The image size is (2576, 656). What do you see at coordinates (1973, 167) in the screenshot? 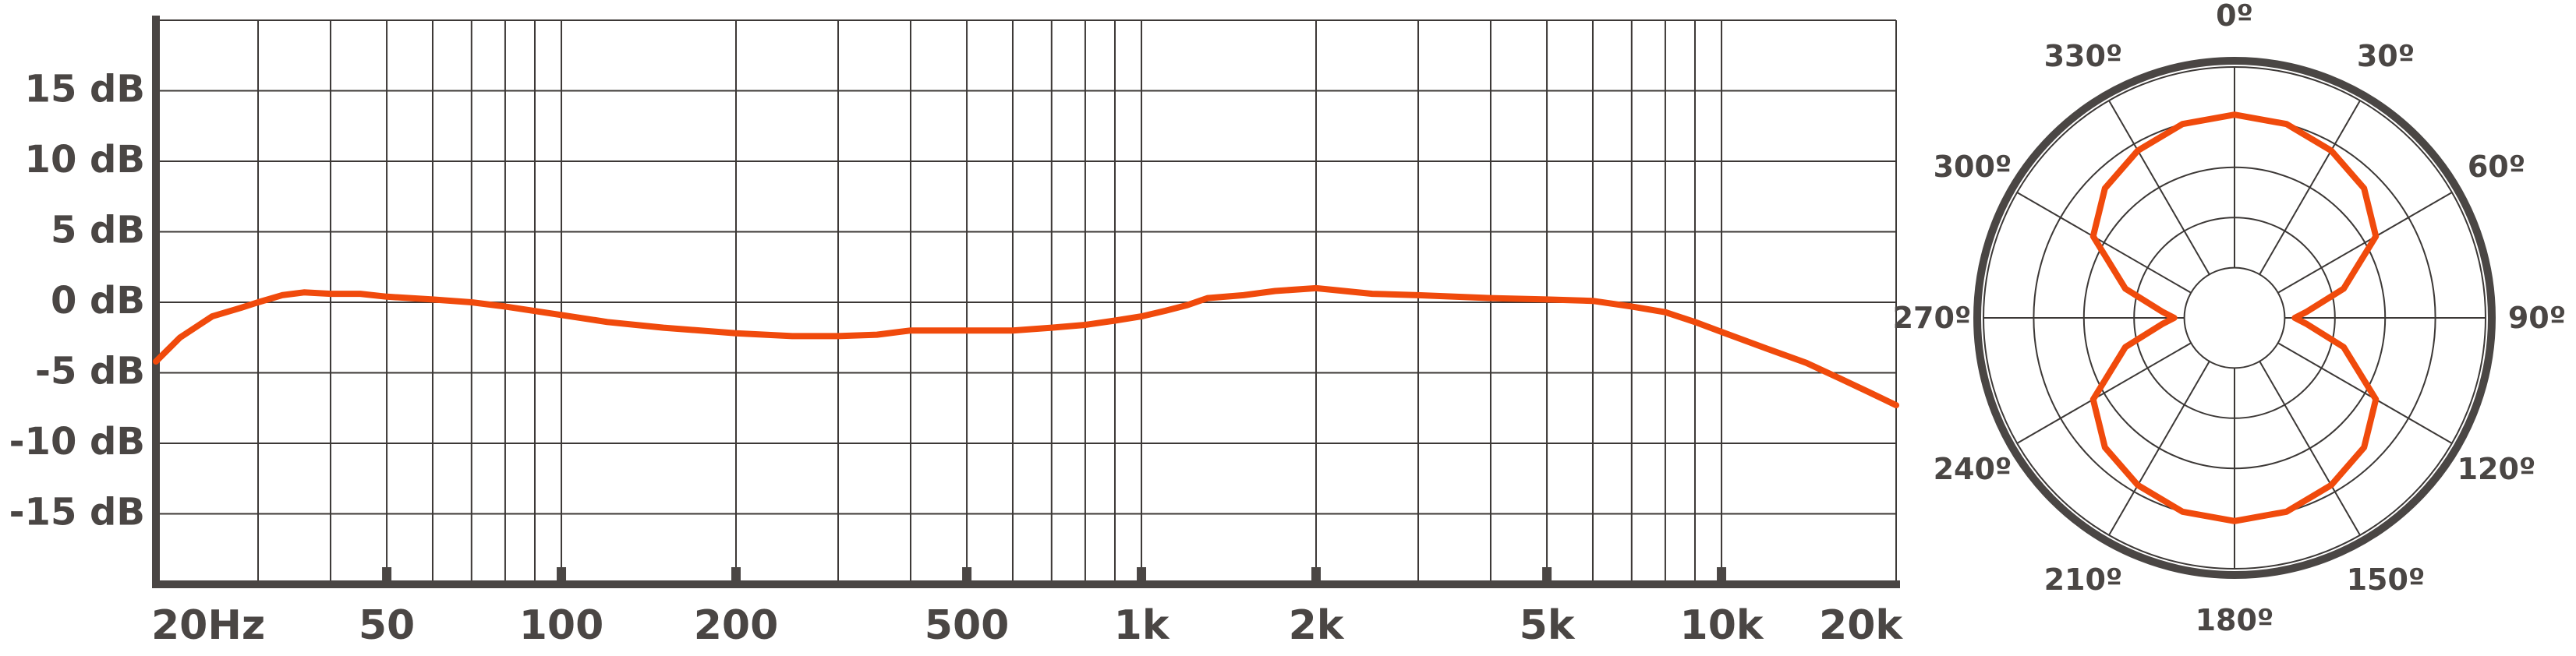
I see `polar-angle-label: 300º` at bounding box center [1973, 167].